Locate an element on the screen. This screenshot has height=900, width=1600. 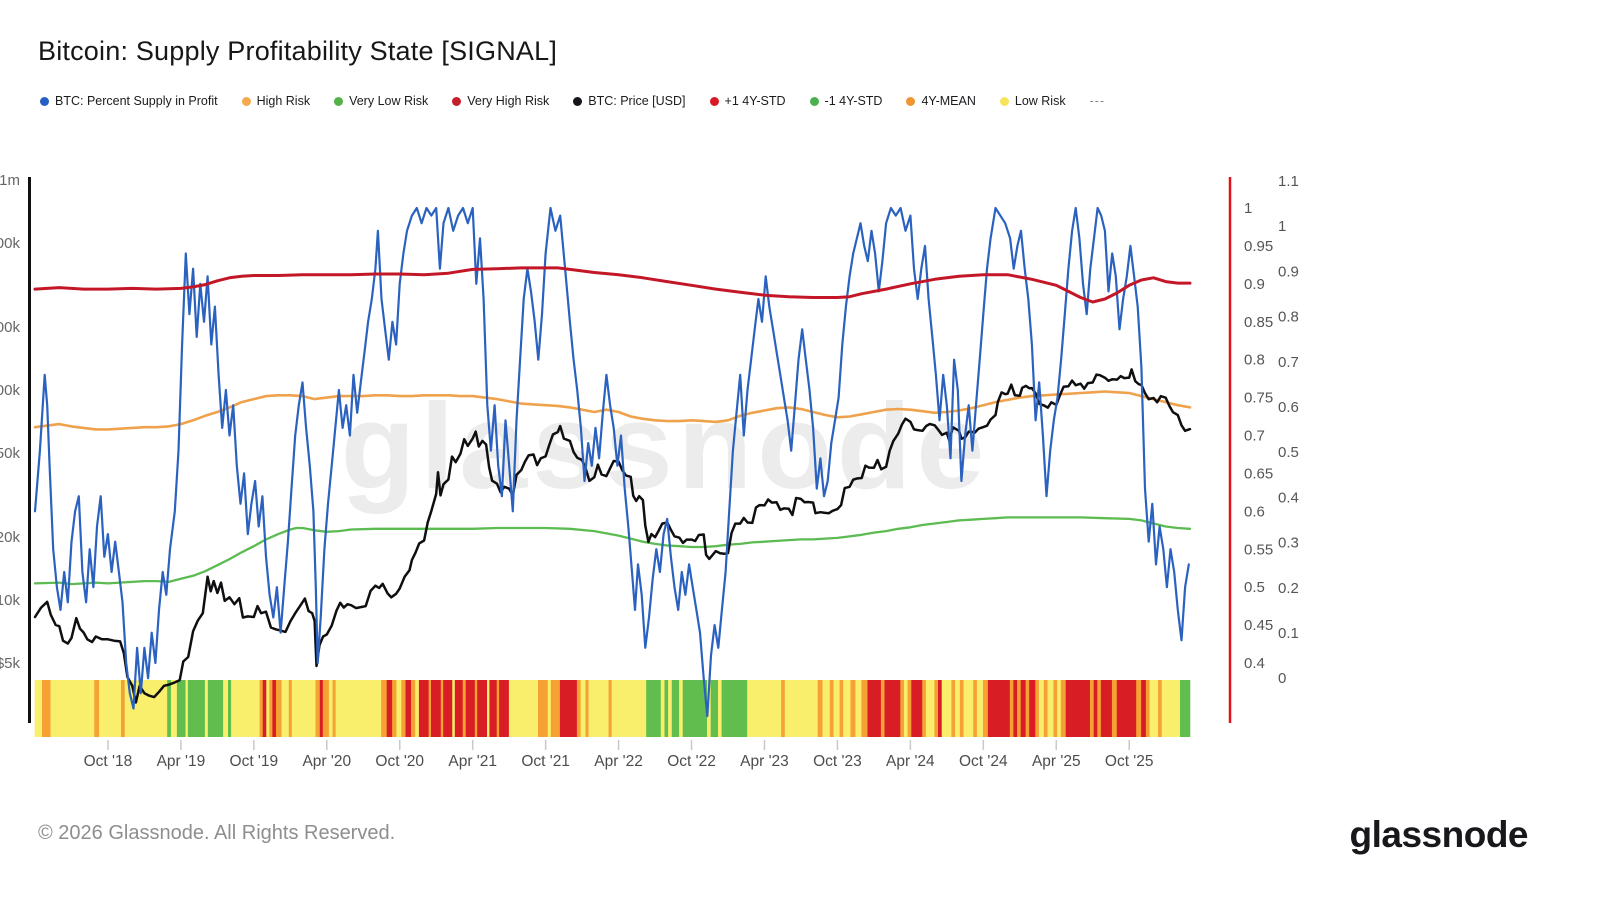
left-axis-tick-label: $20k is located at coordinates (10, 537).